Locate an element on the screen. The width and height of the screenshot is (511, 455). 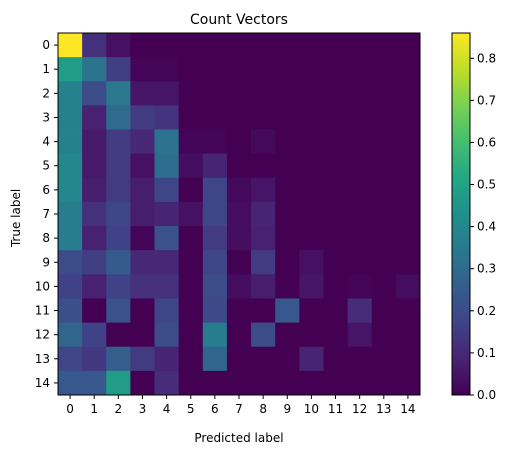
x-tick-label: 1 is located at coordinates (94, 409).